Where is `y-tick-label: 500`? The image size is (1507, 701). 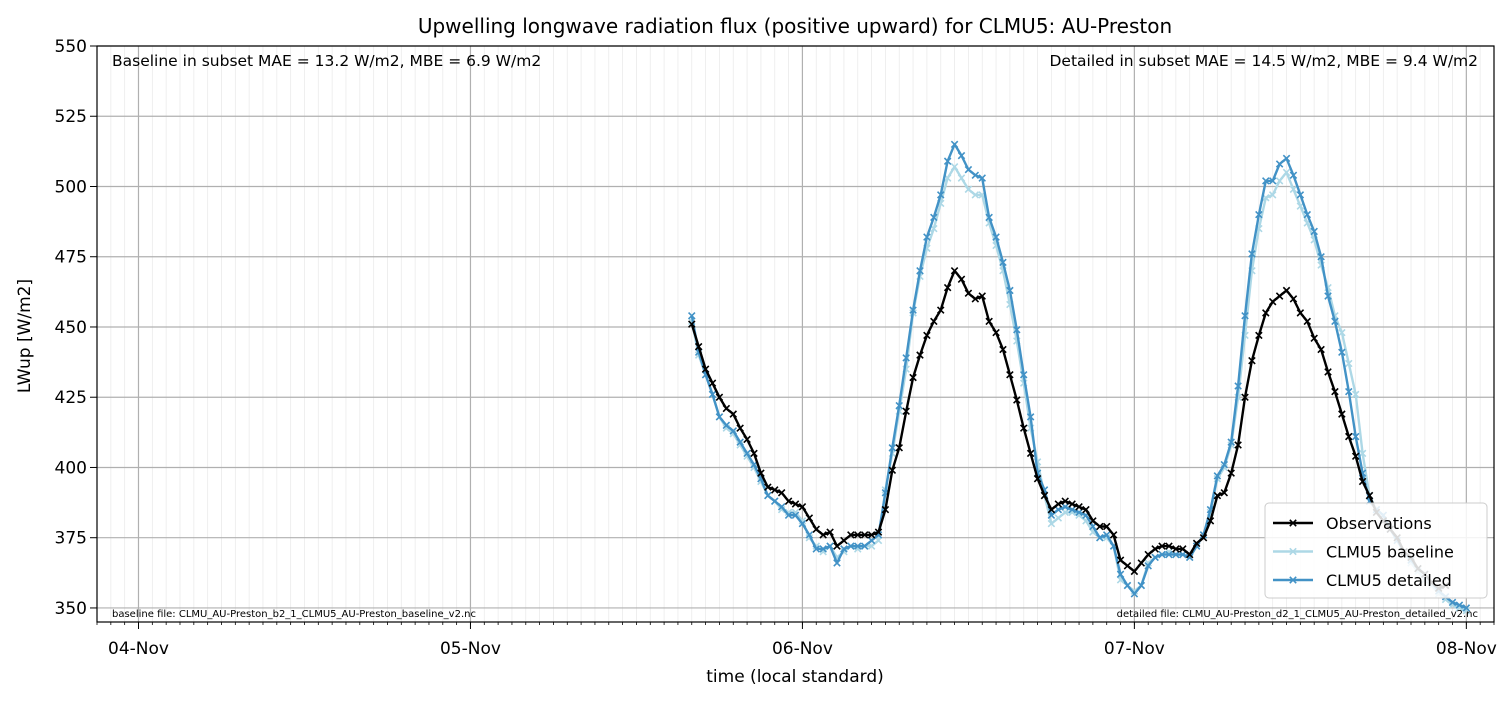
y-tick-label: 500 is located at coordinates (71, 187).